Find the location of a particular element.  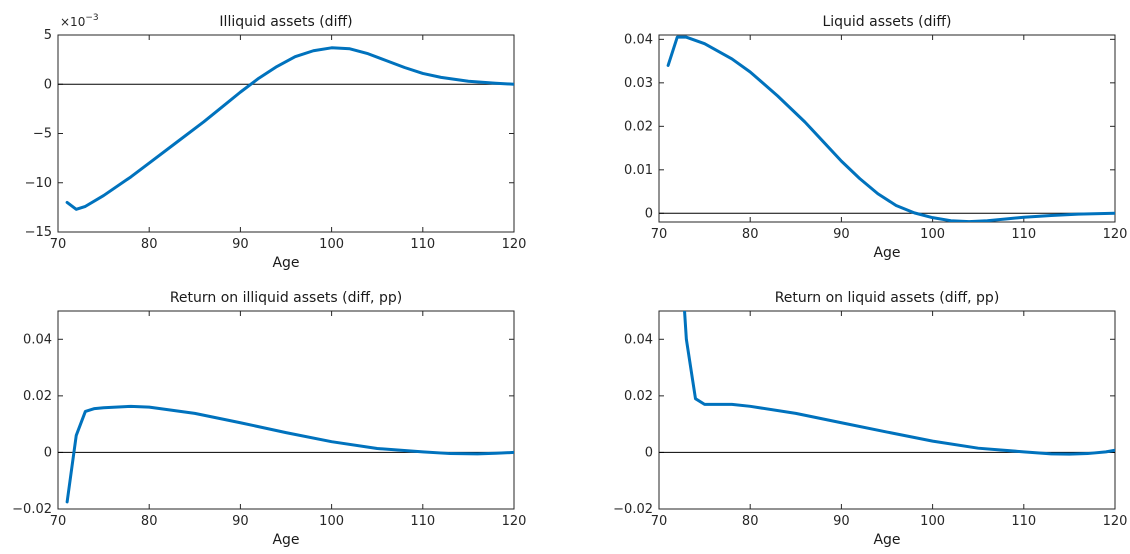

y-exponent-label: ×10⁻³ is located at coordinates (79, 21).